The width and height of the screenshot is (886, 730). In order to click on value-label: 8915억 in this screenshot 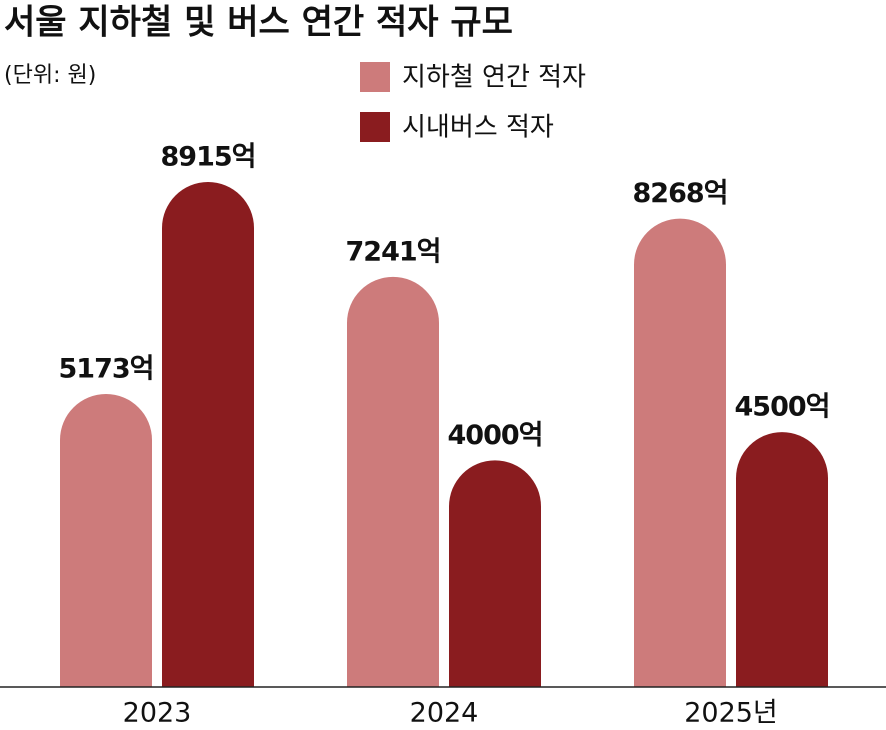, I will do `click(208, 157)`.